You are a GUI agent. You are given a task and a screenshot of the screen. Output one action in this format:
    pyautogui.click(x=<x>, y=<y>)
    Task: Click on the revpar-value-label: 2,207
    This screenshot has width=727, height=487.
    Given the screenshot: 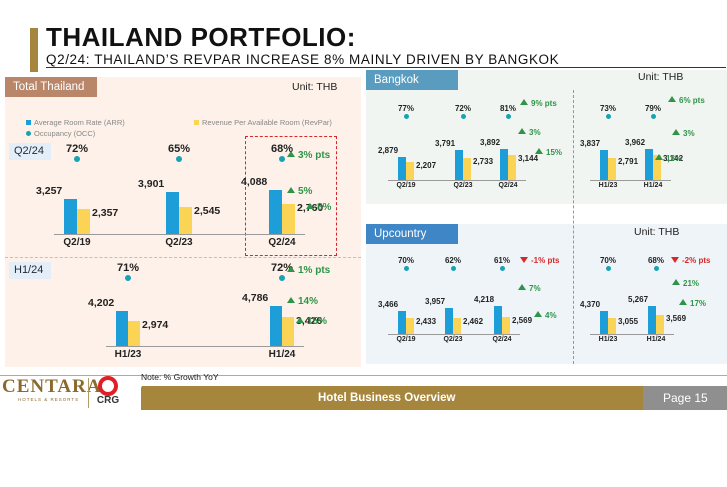 What is the action you would take?
    pyautogui.click(x=426, y=166)
    